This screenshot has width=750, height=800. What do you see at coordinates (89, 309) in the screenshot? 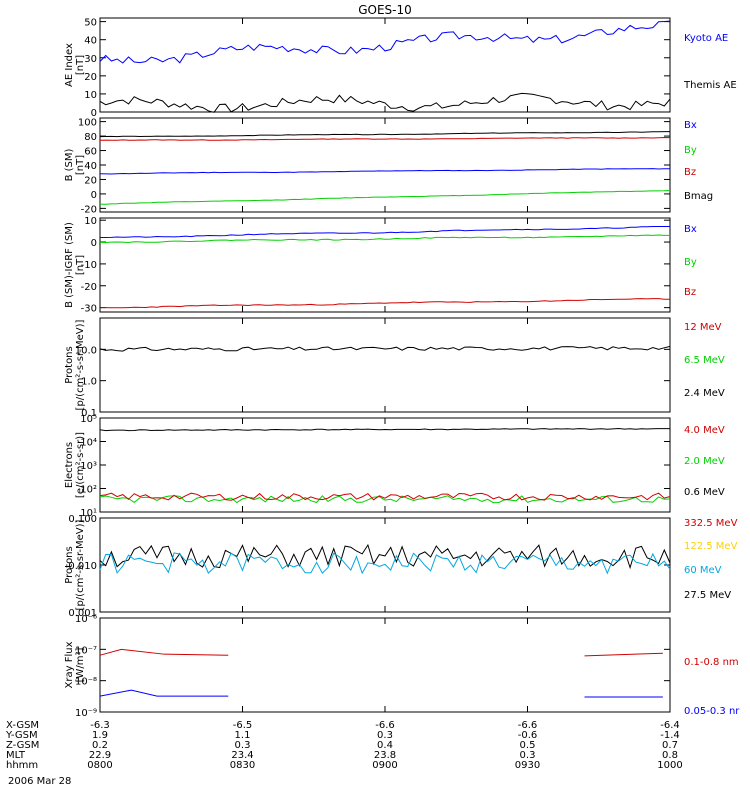
I see `y-tick-label: -30` at bounding box center [89, 309].